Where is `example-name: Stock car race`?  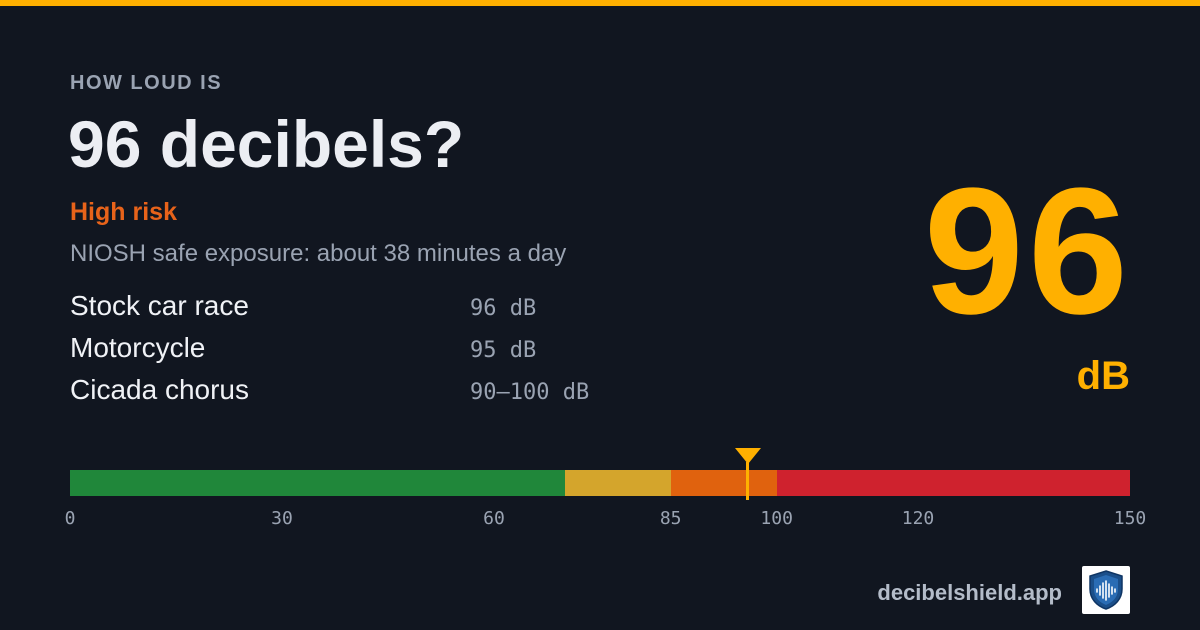
example-name: Stock car race is located at coordinates (159, 305).